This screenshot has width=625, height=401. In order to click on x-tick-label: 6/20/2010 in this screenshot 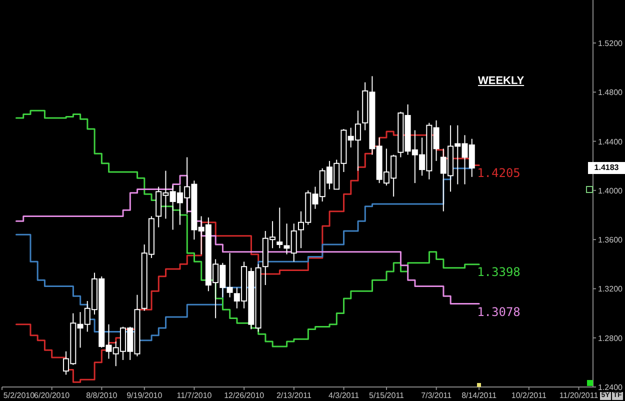, I will do `click(52, 395)`.